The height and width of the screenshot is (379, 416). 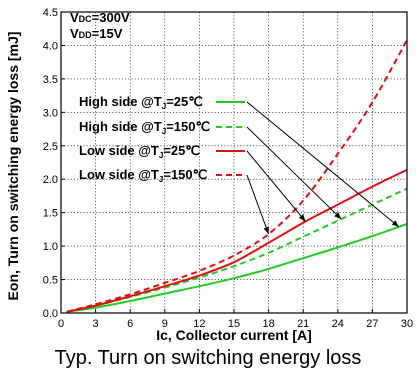 I want to click on y-tick-label: 0.5, so click(x=50, y=281).